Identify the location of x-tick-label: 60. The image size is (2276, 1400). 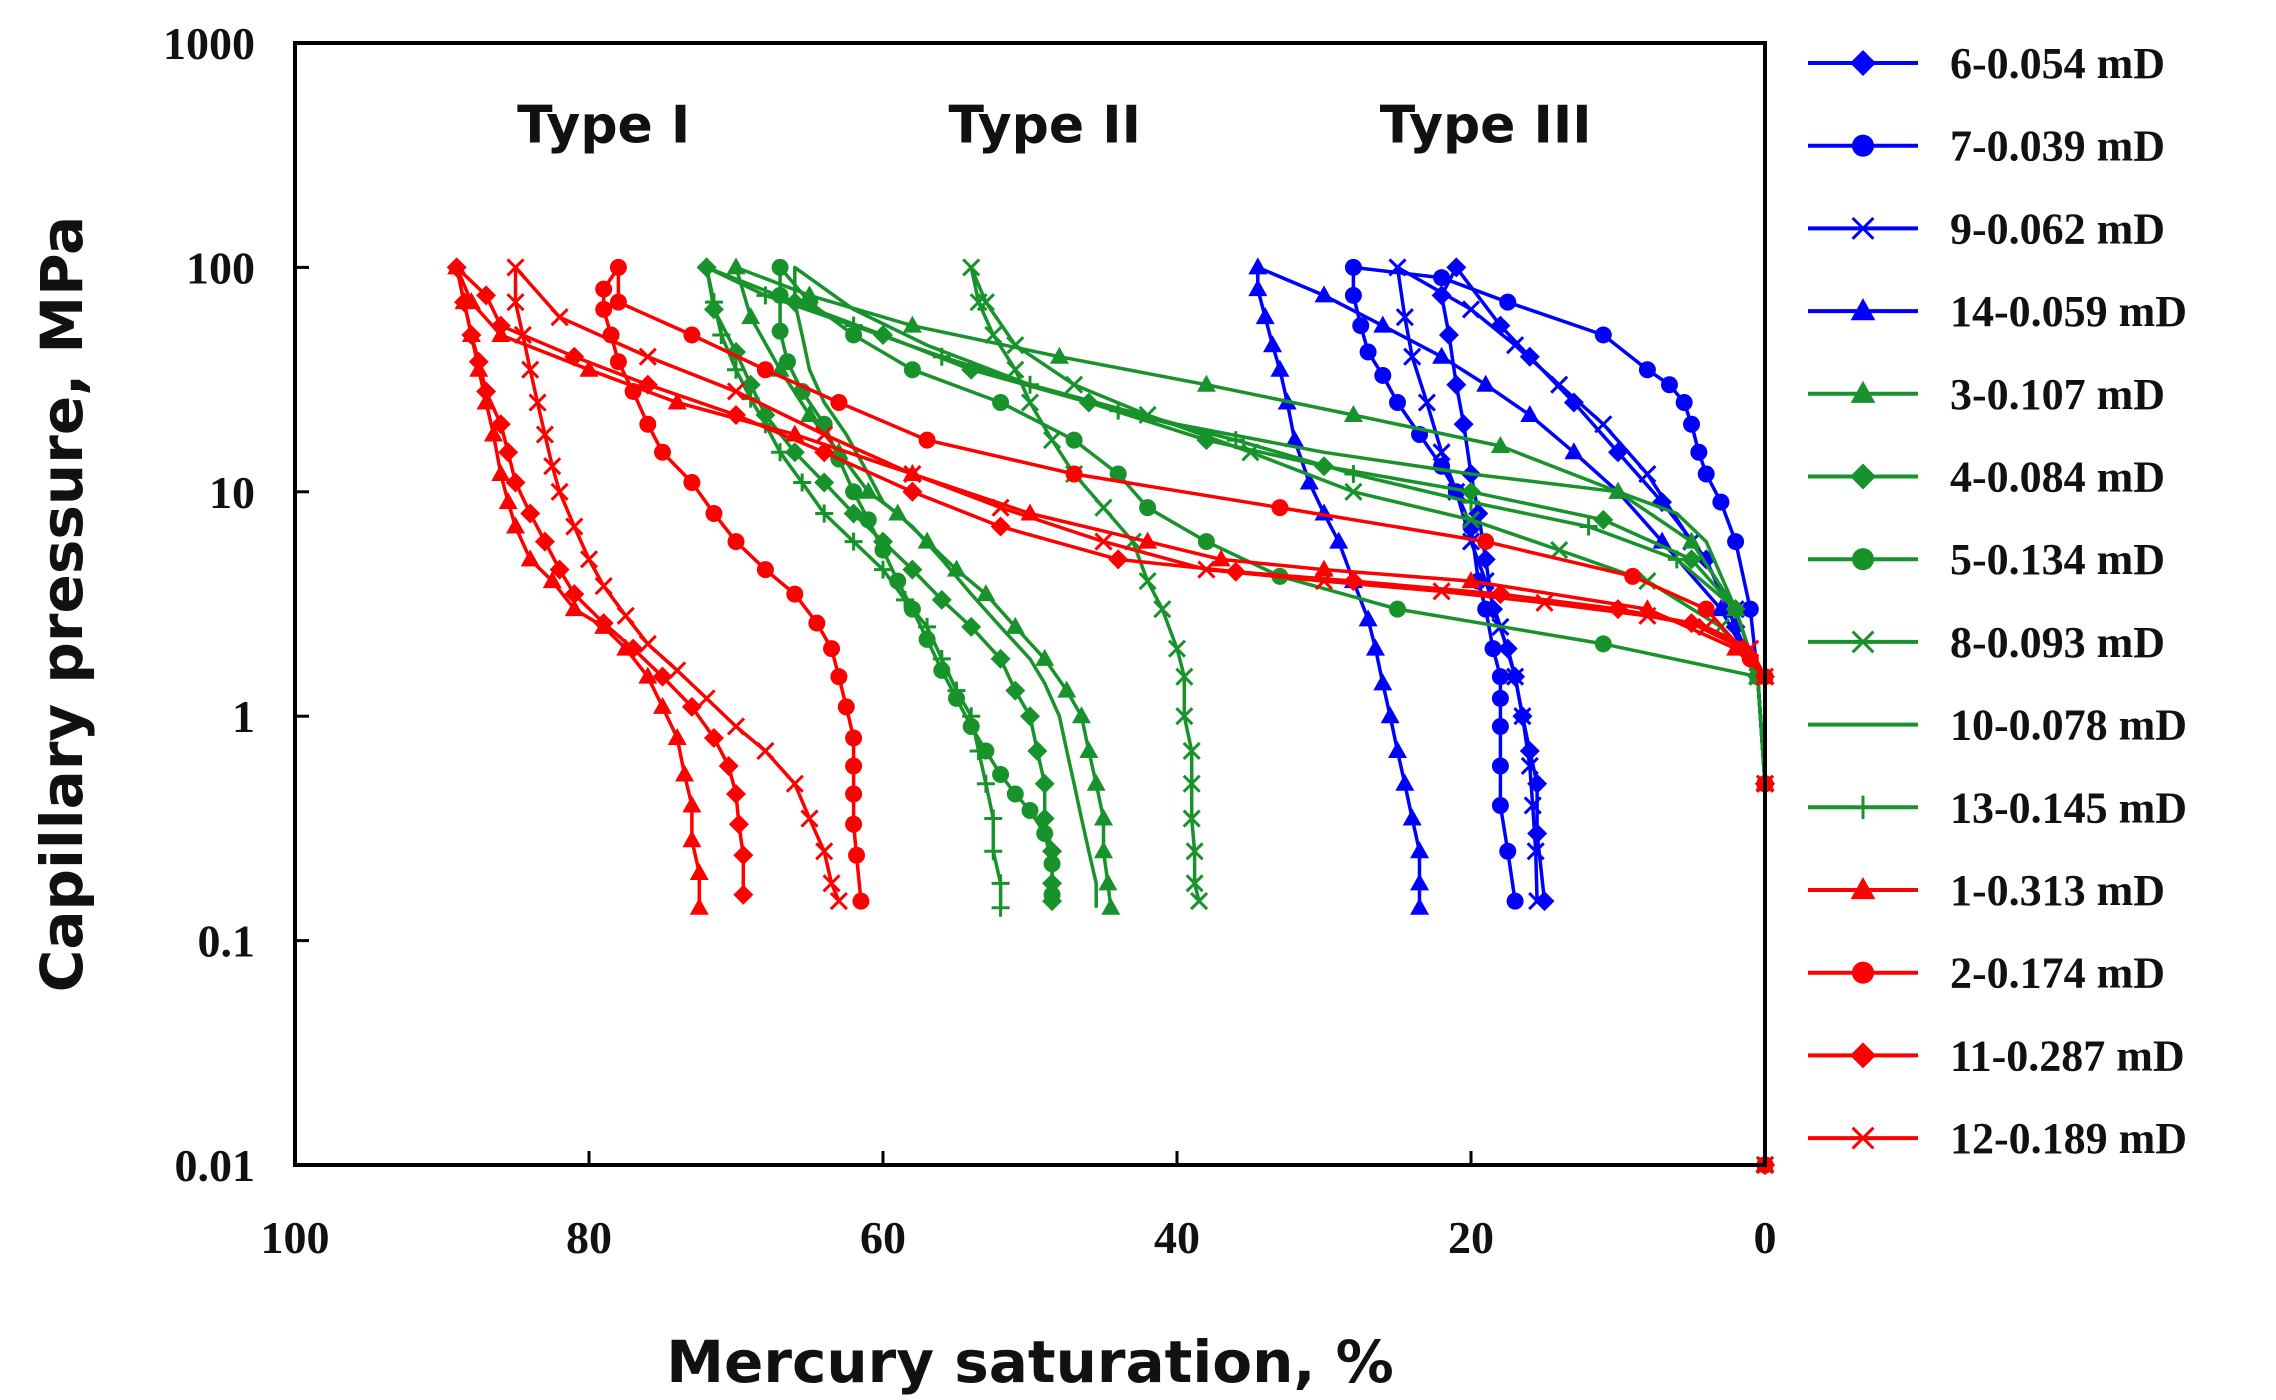
(883, 1237).